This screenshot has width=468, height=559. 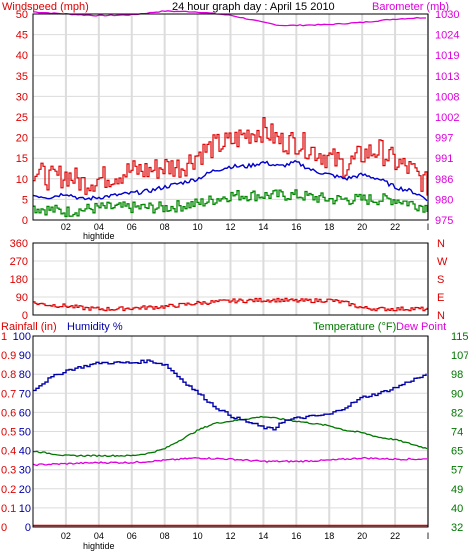 What do you see at coordinates (25, 433) in the screenshot?
I see `humidity-tick-label: 50` at bounding box center [25, 433].